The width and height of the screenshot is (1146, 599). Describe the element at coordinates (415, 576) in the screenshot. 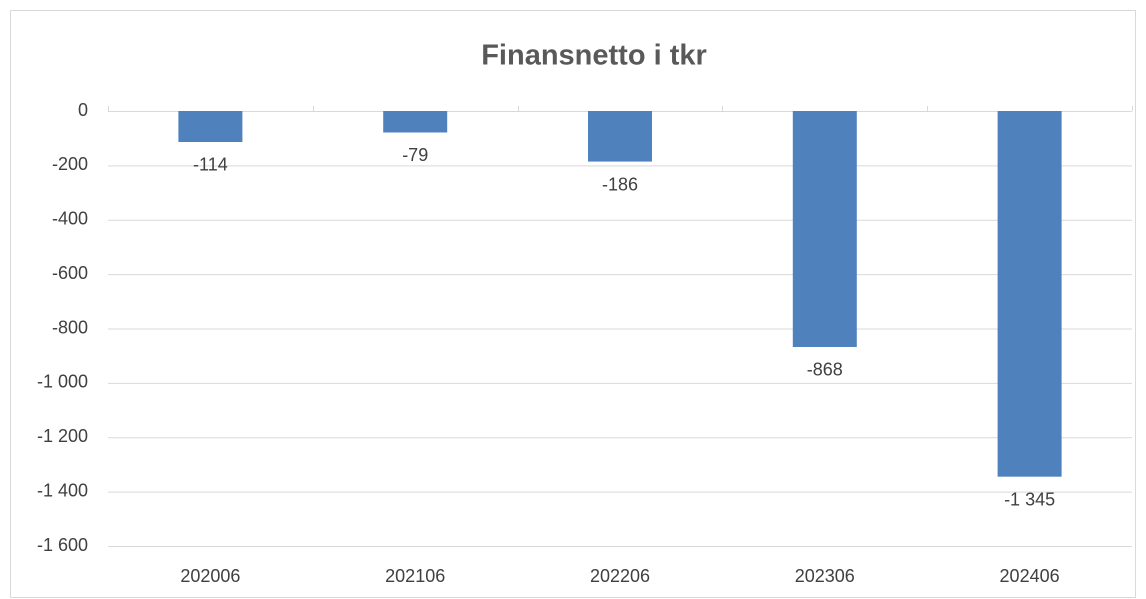

I see `x-tick-label: 202106` at that location.